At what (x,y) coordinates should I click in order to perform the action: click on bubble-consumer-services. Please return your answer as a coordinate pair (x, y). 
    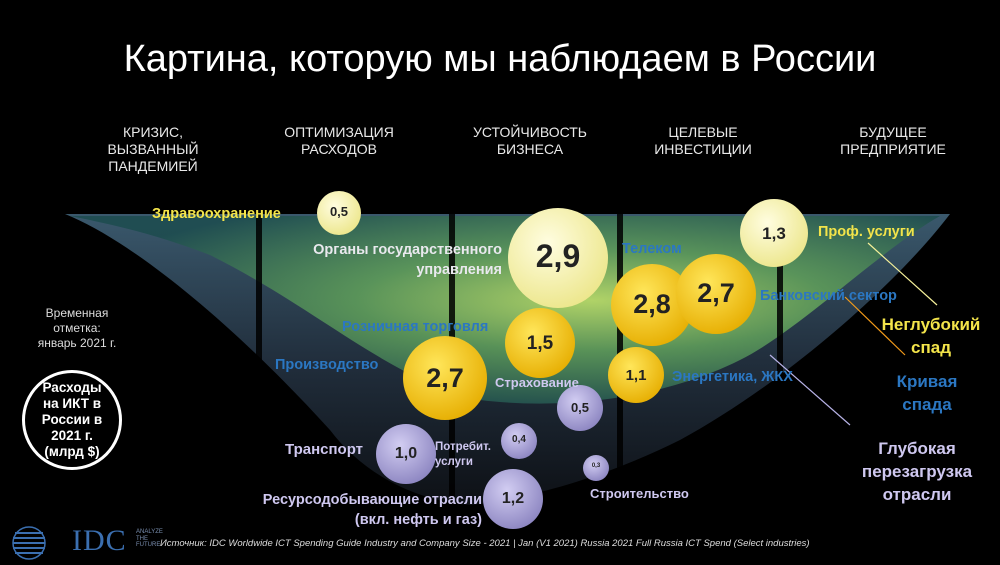
    Looking at the image, I should click on (519, 441).